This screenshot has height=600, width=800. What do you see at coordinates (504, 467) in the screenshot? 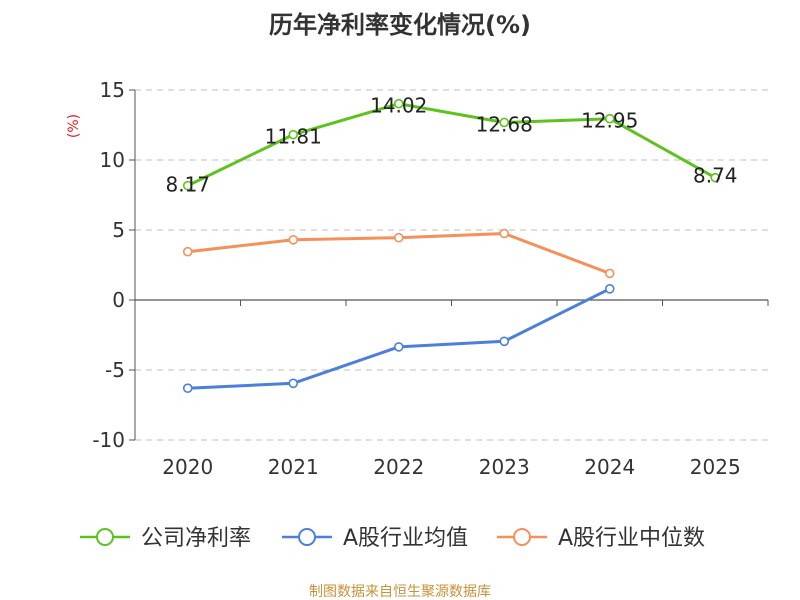
I see `x-tick-label: 2023` at bounding box center [504, 467].